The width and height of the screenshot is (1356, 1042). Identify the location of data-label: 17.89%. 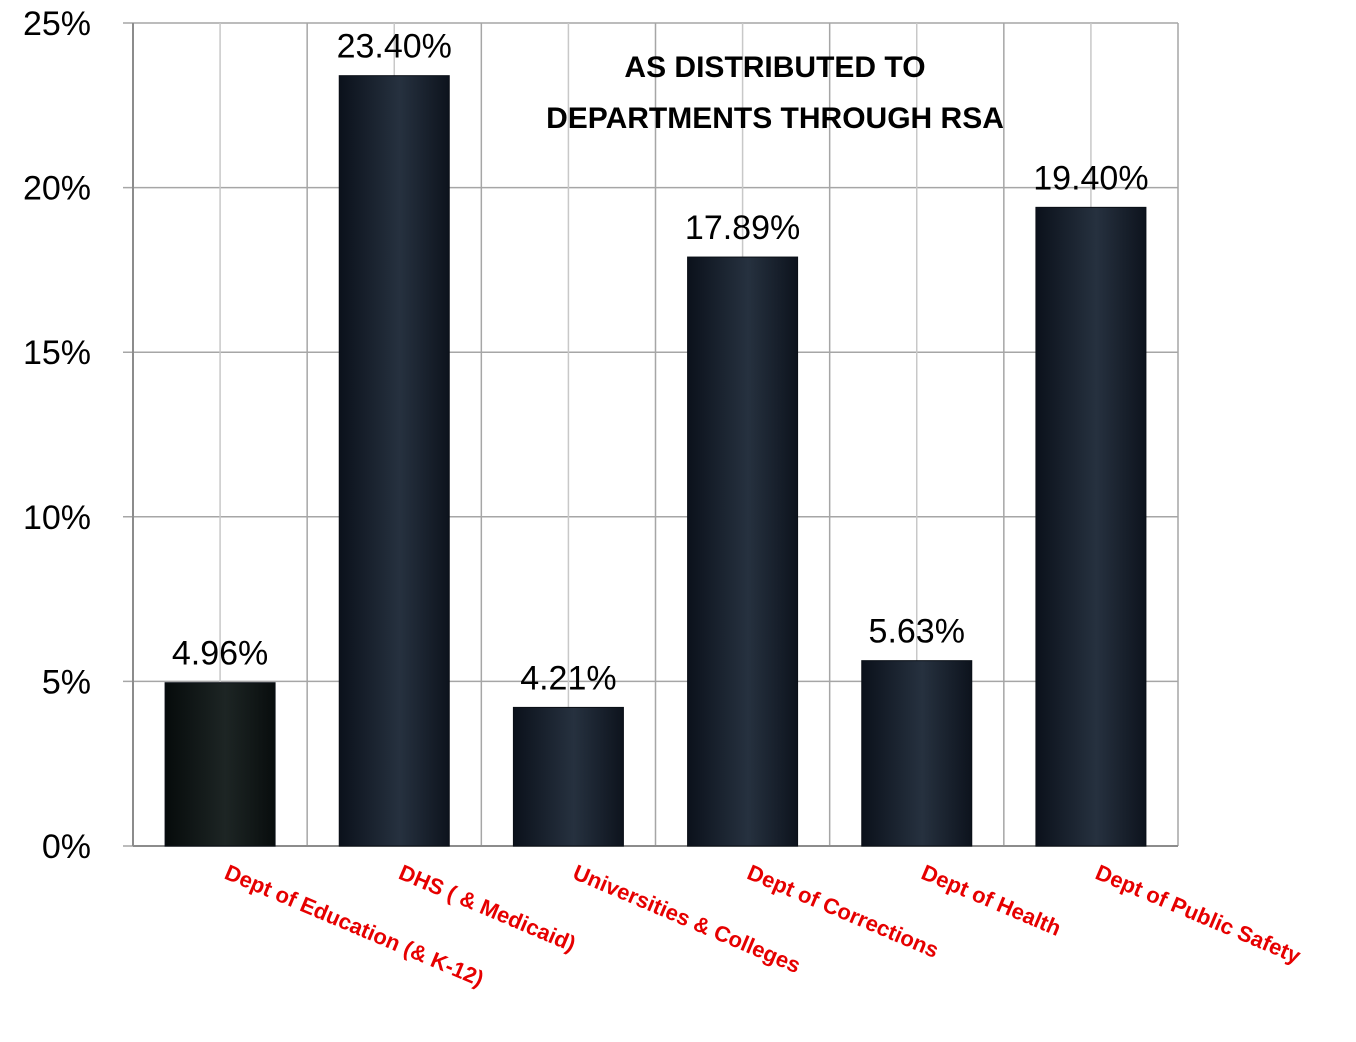
(742, 228).